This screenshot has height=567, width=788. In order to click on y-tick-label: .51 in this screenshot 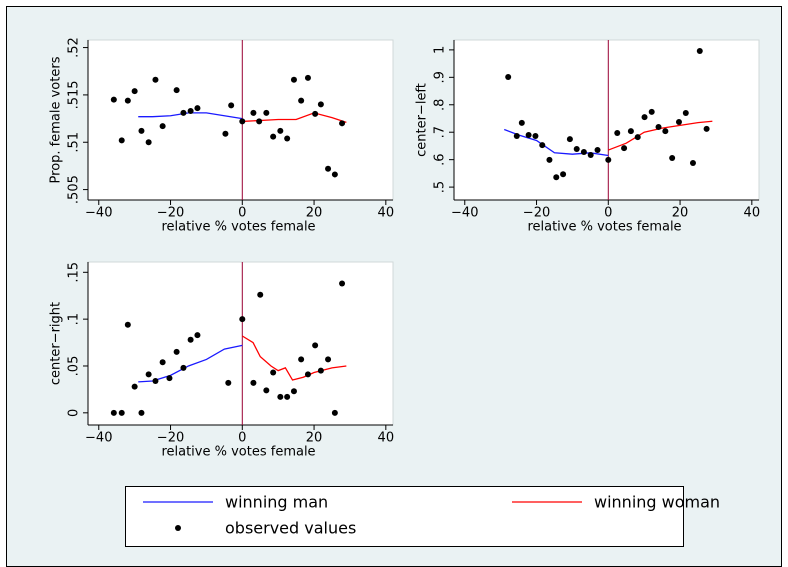, I will do `click(74, 142)`.